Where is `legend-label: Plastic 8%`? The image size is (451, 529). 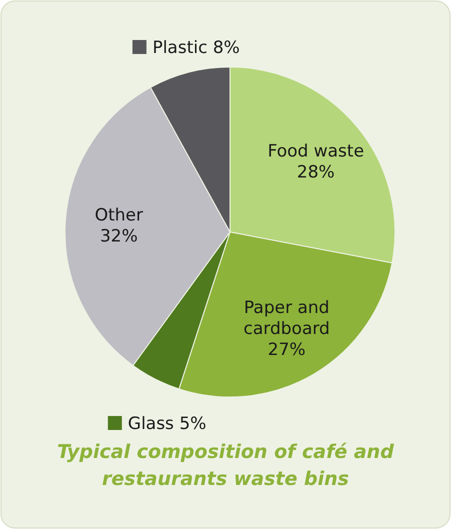
legend-label: Plastic 8% is located at coordinates (196, 48).